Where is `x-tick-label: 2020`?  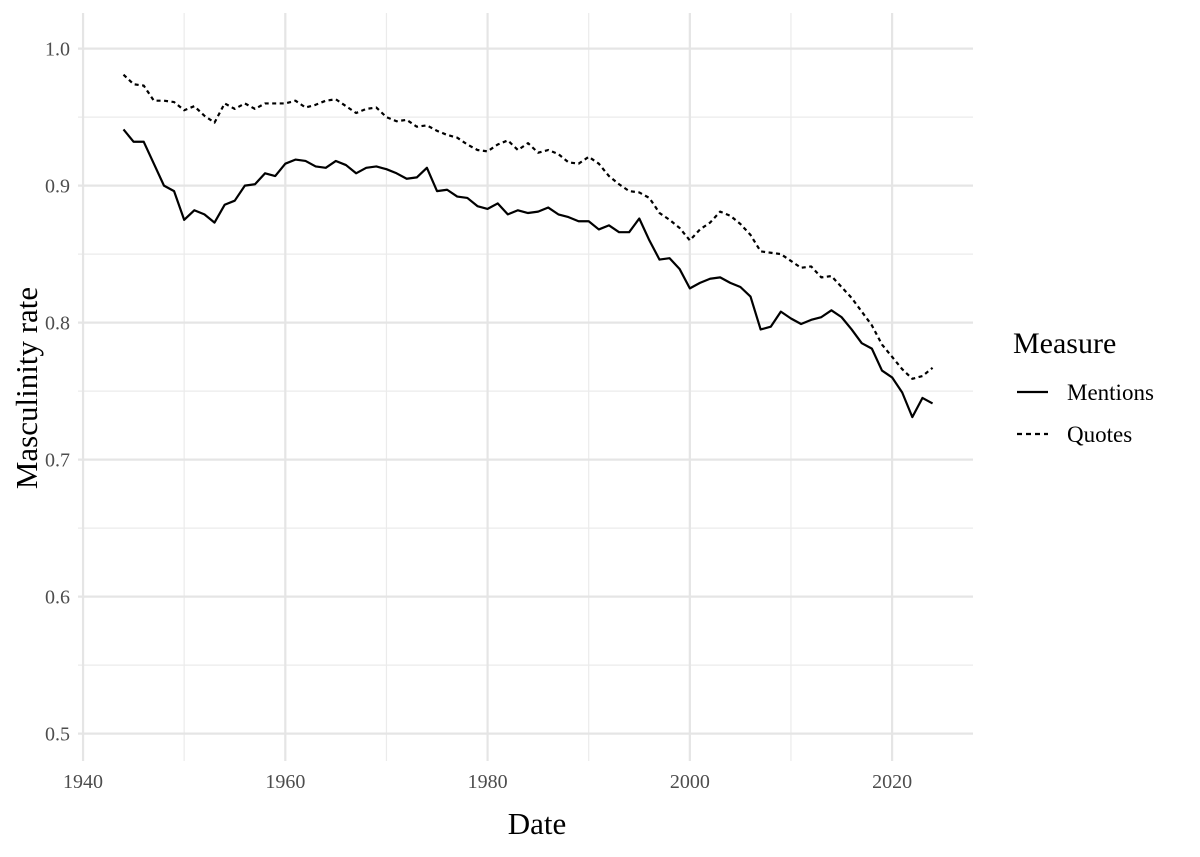 x-tick-label: 2020 is located at coordinates (892, 782).